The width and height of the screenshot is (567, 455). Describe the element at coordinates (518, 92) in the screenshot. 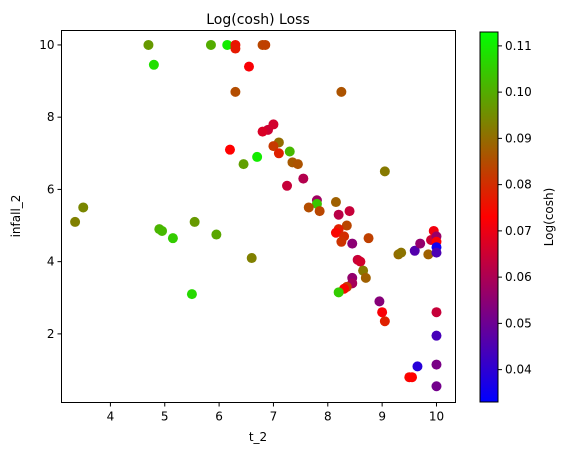

I see `colorbar-tick-label: 0.10` at that location.